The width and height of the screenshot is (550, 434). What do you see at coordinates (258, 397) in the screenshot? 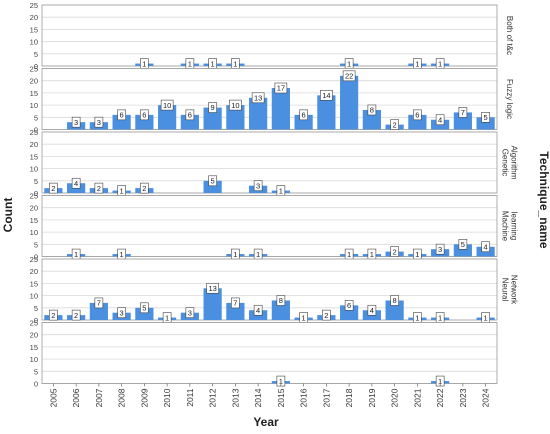
I see `x-tick-label: 2014` at bounding box center [258, 397].